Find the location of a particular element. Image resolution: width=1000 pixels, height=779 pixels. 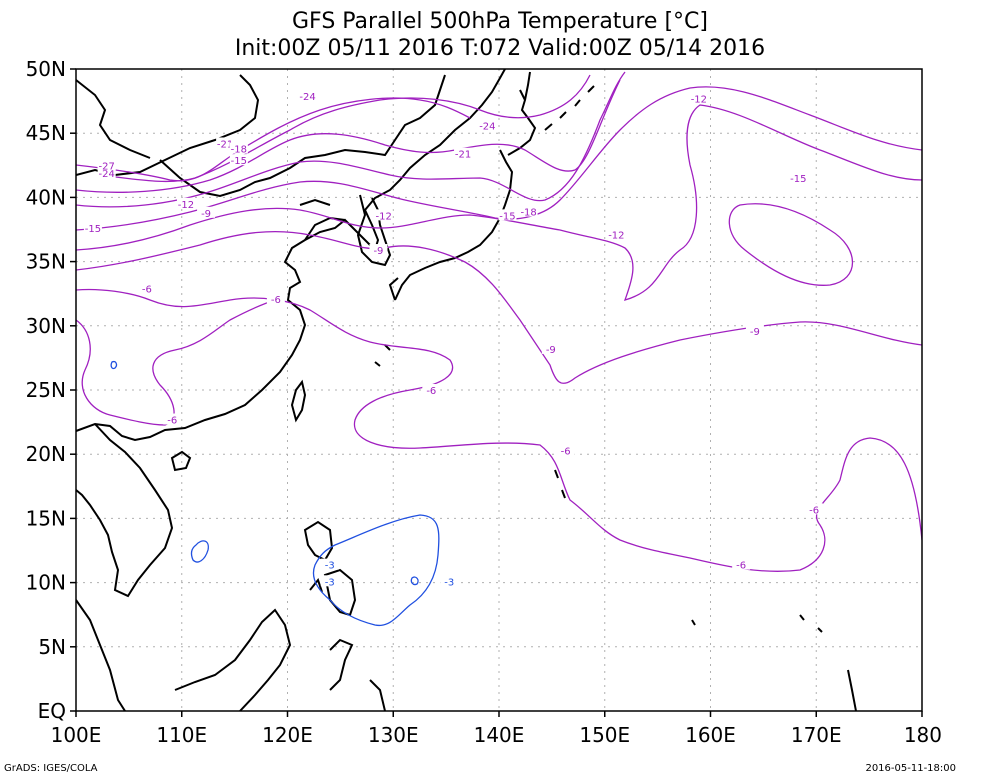

hokkaido-coast is located at coordinates (522, 122).